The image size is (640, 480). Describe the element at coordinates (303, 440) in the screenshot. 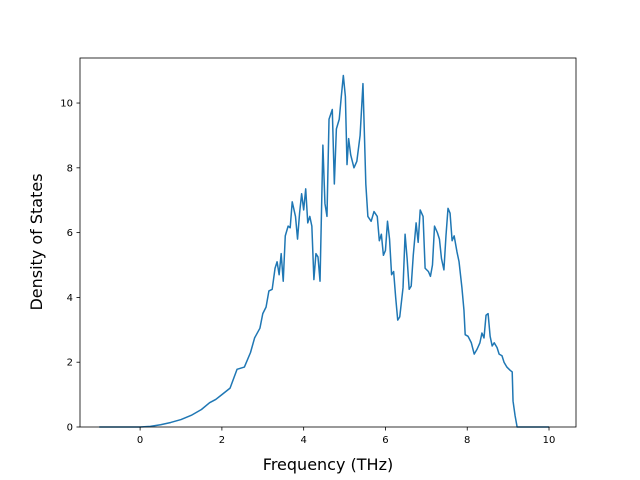

I see `x-tick-label: 4` at that location.